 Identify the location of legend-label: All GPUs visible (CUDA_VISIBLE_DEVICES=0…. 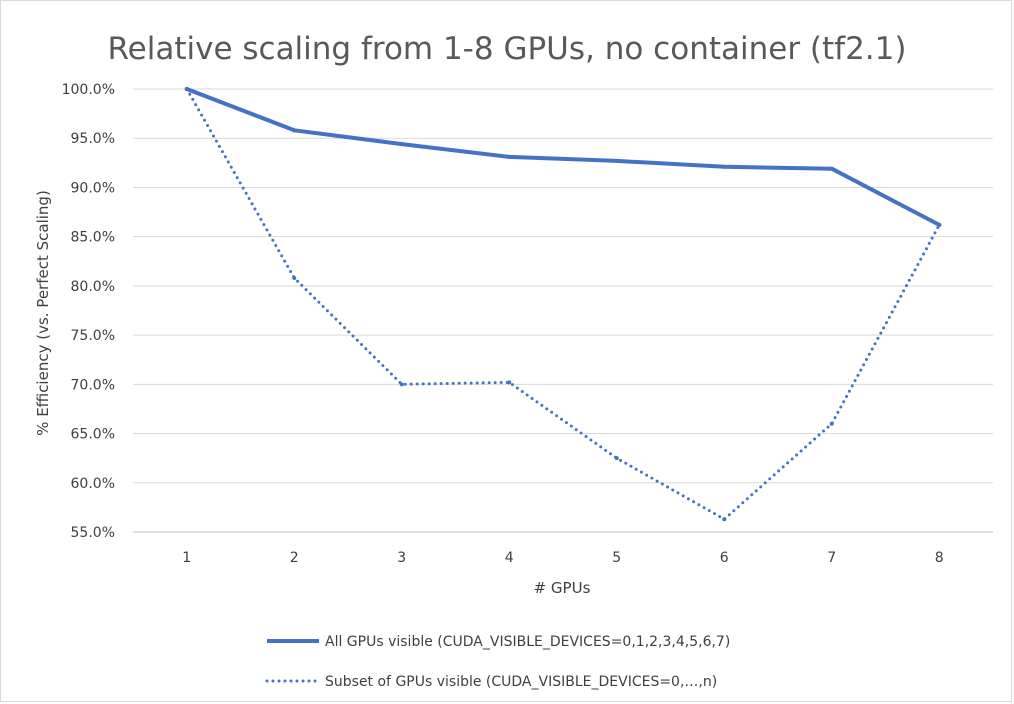
(527, 642).